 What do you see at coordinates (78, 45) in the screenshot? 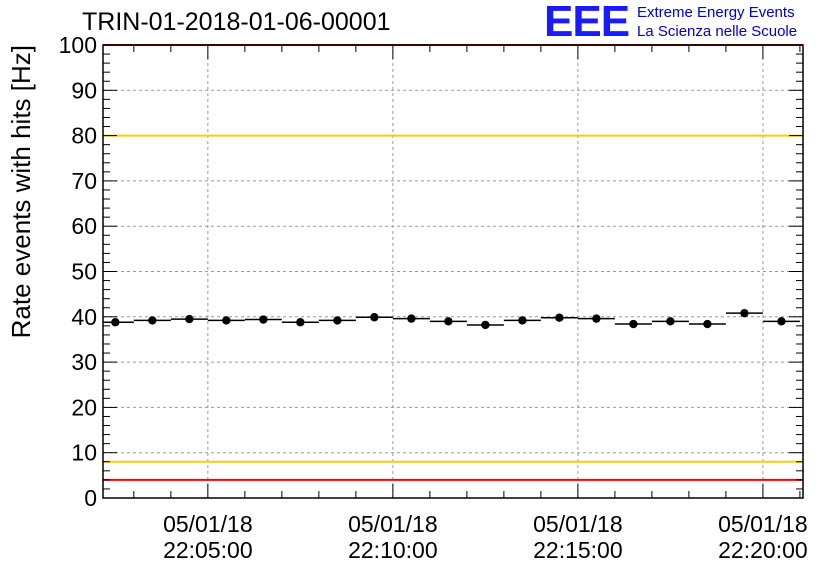
I see `y-tick-label: 100` at bounding box center [78, 45].